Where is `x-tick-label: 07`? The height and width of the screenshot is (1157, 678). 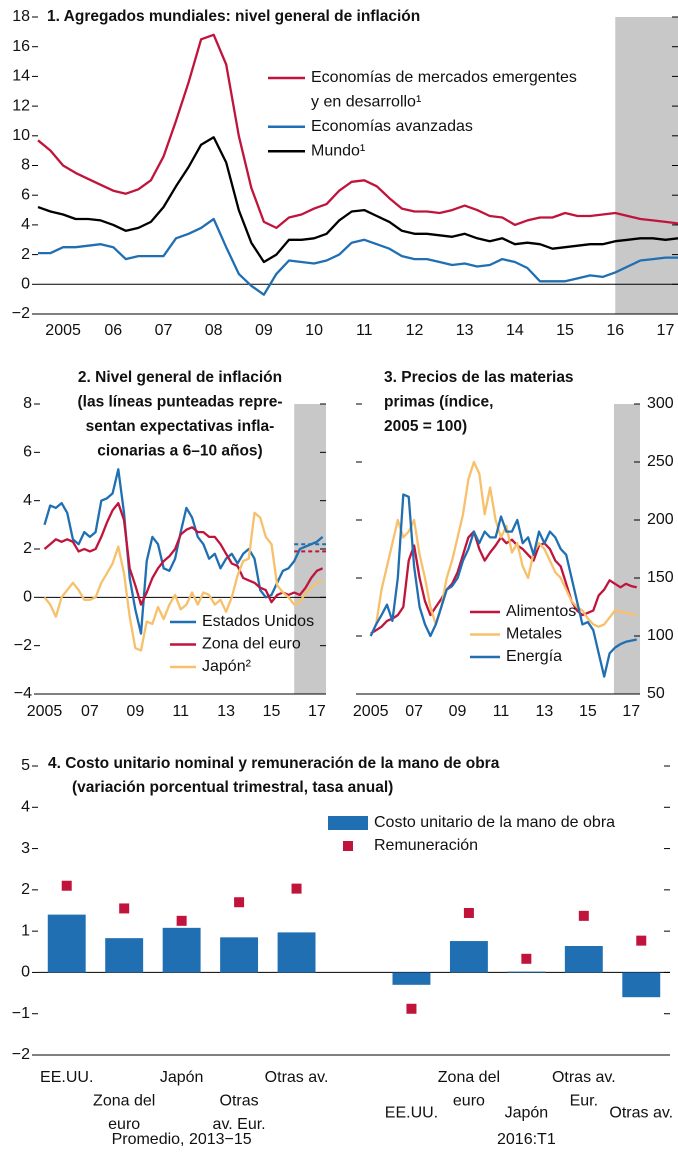
x-tick-label: 07 is located at coordinates (414, 711).